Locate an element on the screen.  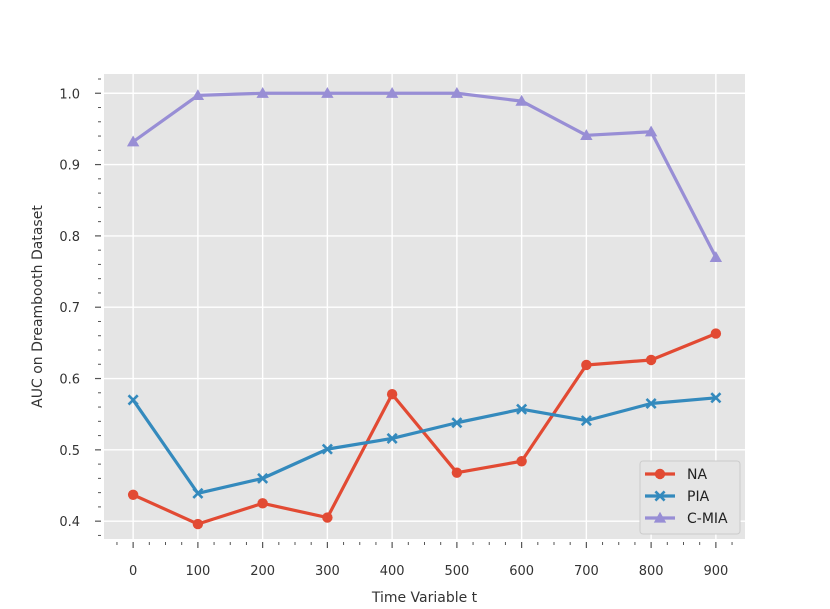
legend-label: NA is located at coordinates (697, 475).